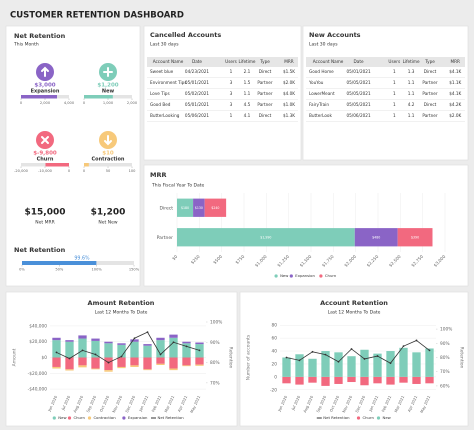 The image size is (474, 430). What do you see at coordinates (160, 93) in the screenshot?
I see `table-cell: Love Tips` at bounding box center [160, 93].